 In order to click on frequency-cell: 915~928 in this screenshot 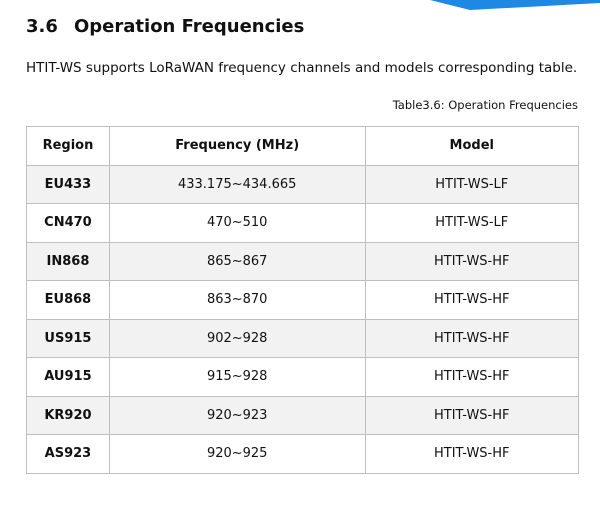, I will do `click(237, 377)`.